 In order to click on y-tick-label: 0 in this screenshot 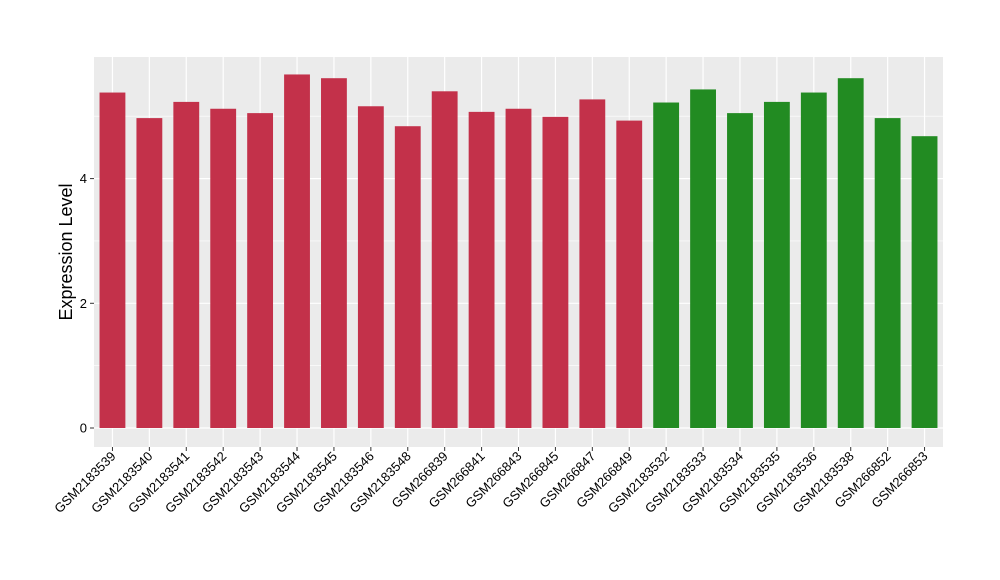, I will do `click(83, 428)`.